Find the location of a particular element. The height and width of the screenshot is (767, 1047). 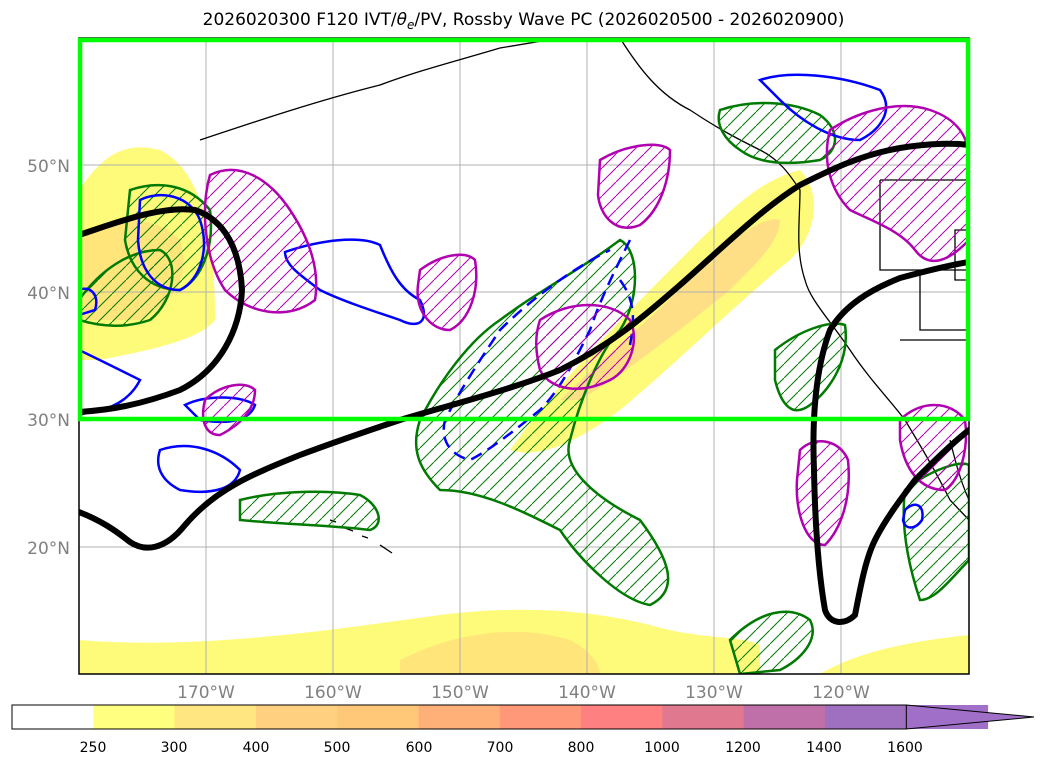

colorbar-label: 1000 is located at coordinates (662, 748).